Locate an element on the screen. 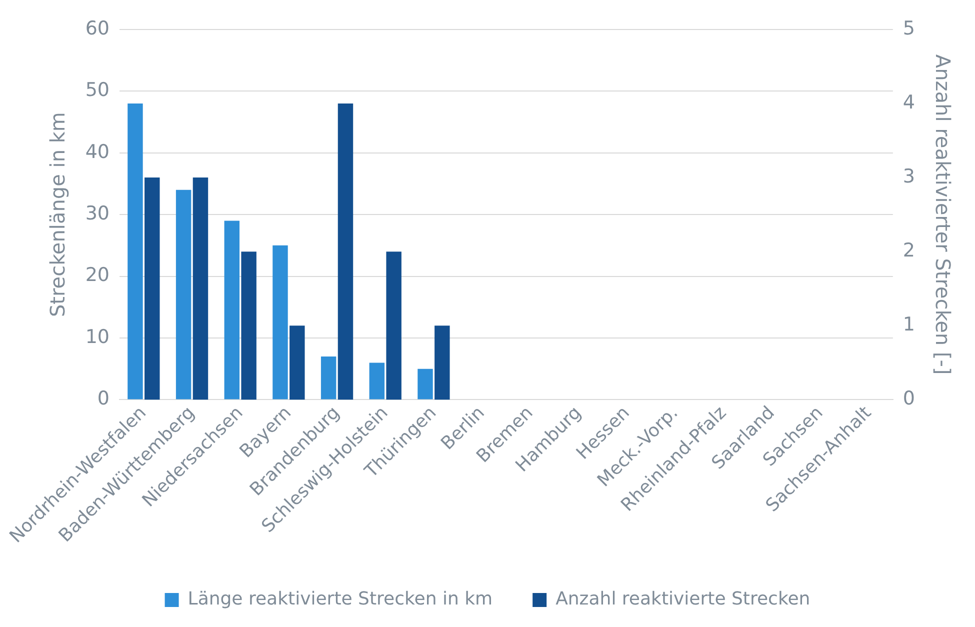 Image resolution: width=975 pixels, height=627 pixels. y-tick-label: 60 is located at coordinates (97, 28).